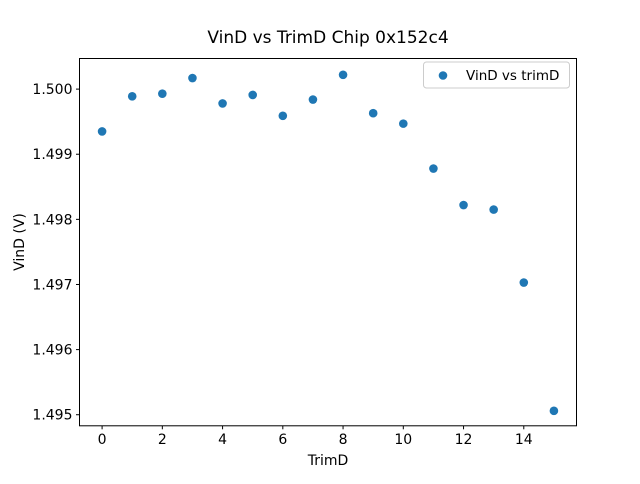 The height and width of the screenshot is (484, 640). What do you see at coordinates (327, 38) in the screenshot?
I see `chart-title: VinD vs TrimD Chip 0x152c4` at bounding box center [327, 38].